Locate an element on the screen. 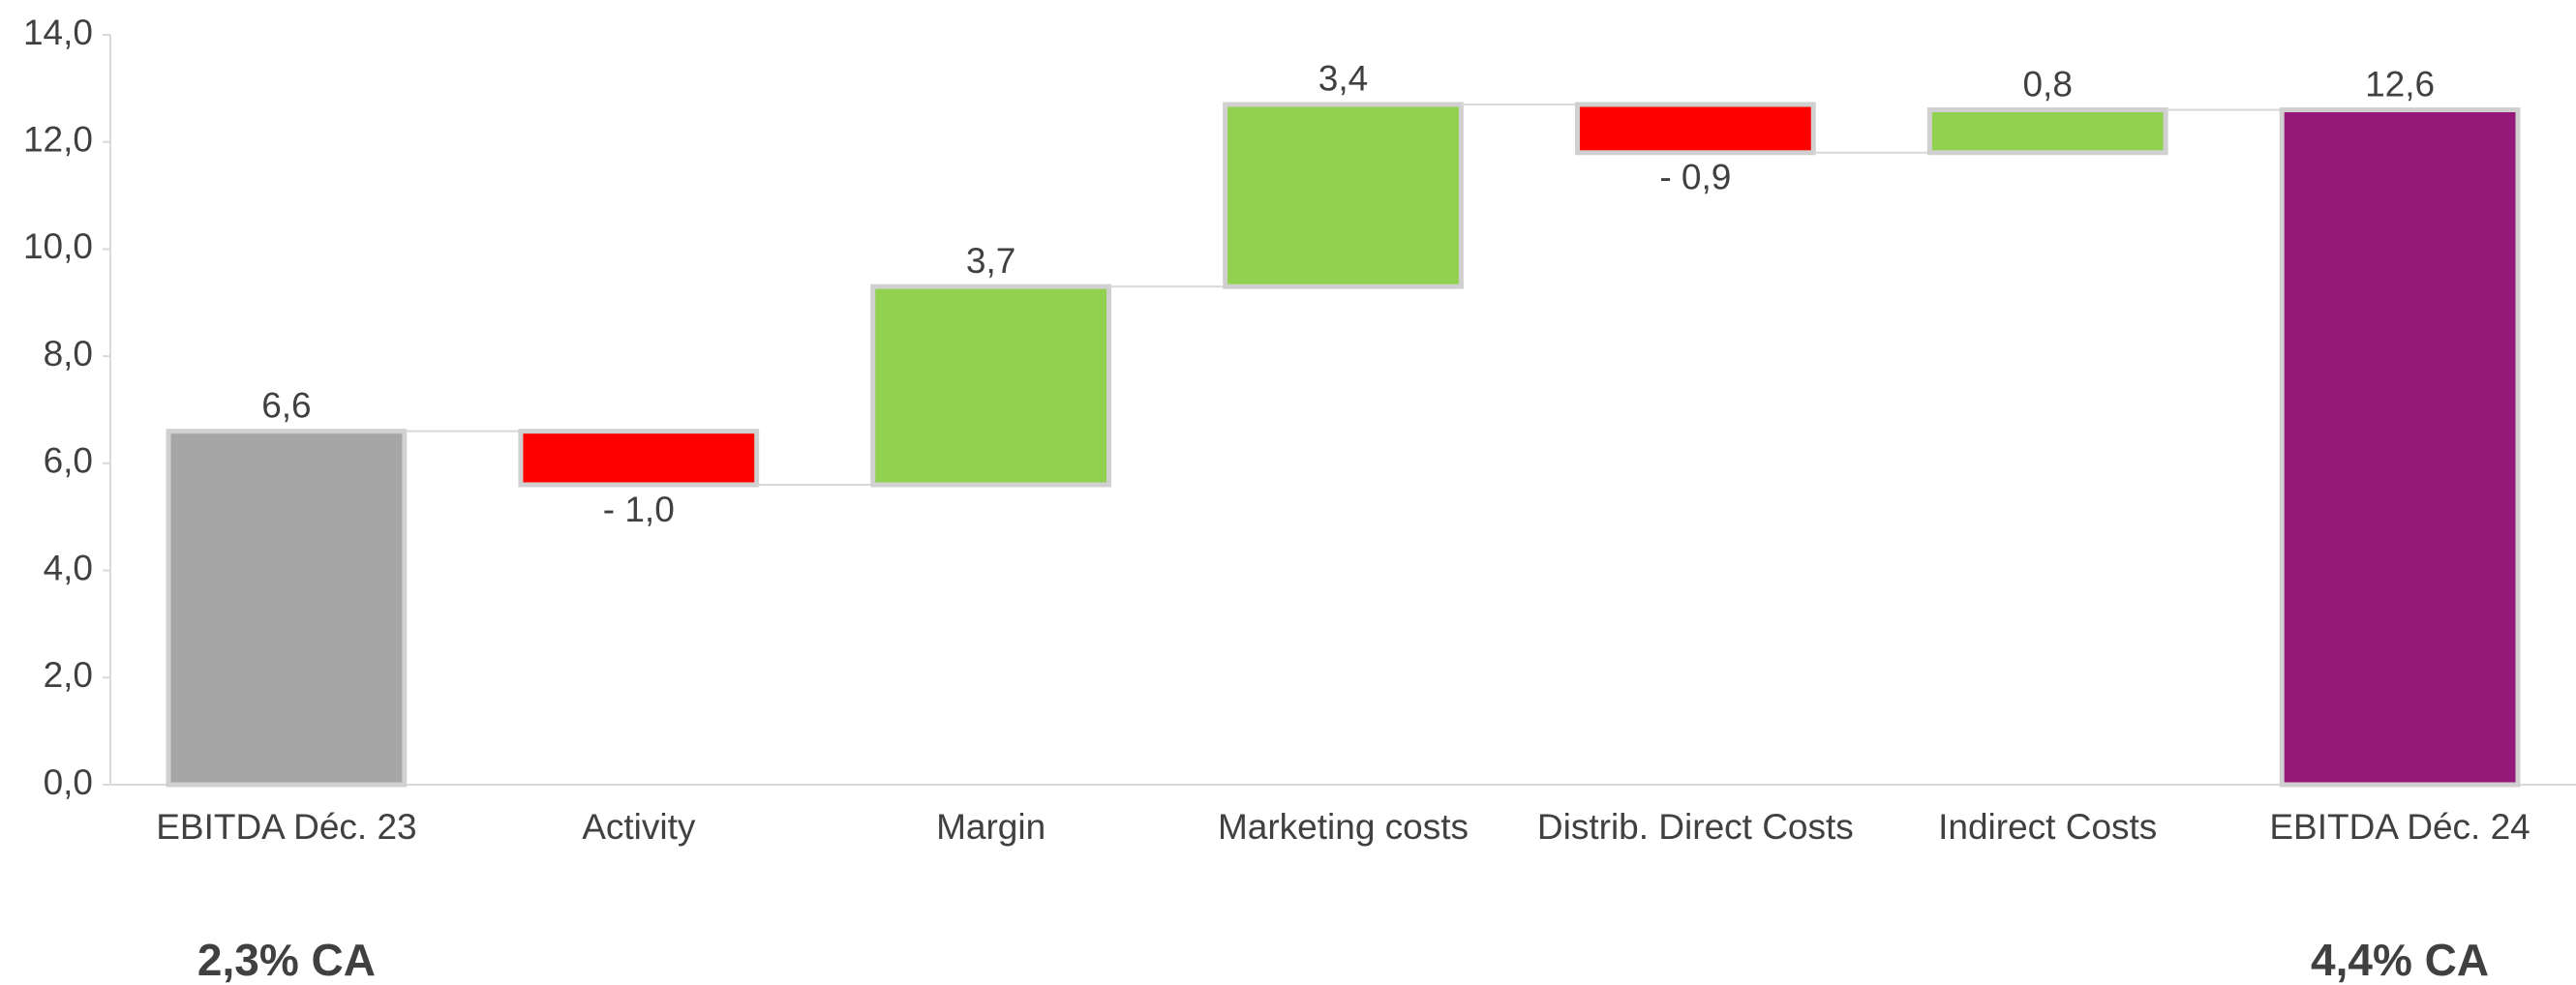  data-label: 3,7 is located at coordinates (990, 261).